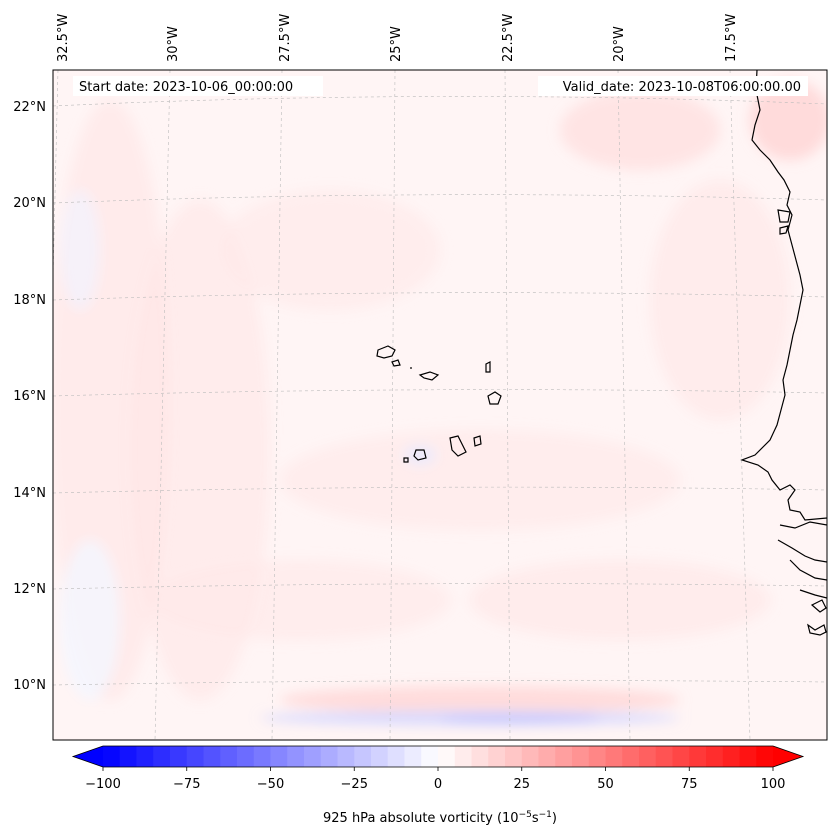  What do you see at coordinates (784, 230) in the screenshot?
I see `island-small` at bounding box center [784, 230].